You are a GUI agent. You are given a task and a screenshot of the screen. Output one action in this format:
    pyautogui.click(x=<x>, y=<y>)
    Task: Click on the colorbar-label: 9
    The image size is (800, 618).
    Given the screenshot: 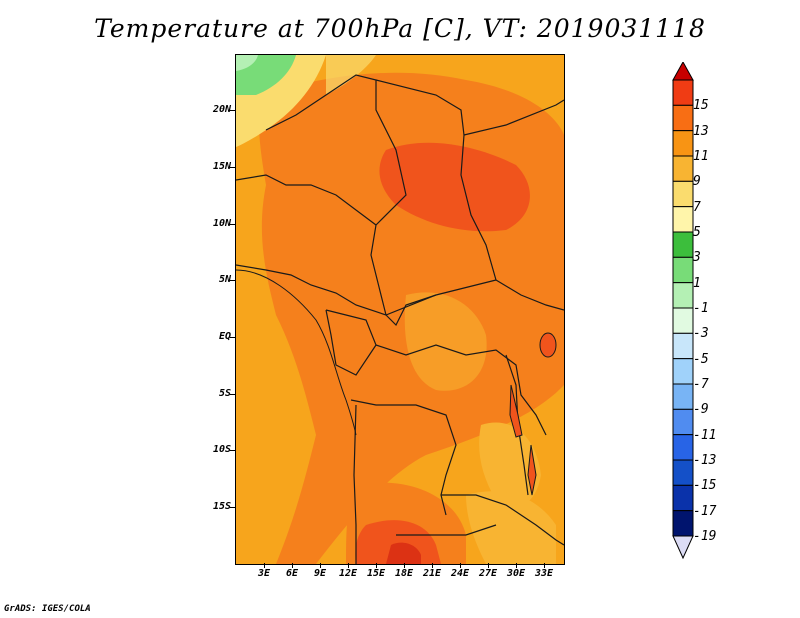 What is the action you would take?
    pyautogui.click(x=697, y=182)
    